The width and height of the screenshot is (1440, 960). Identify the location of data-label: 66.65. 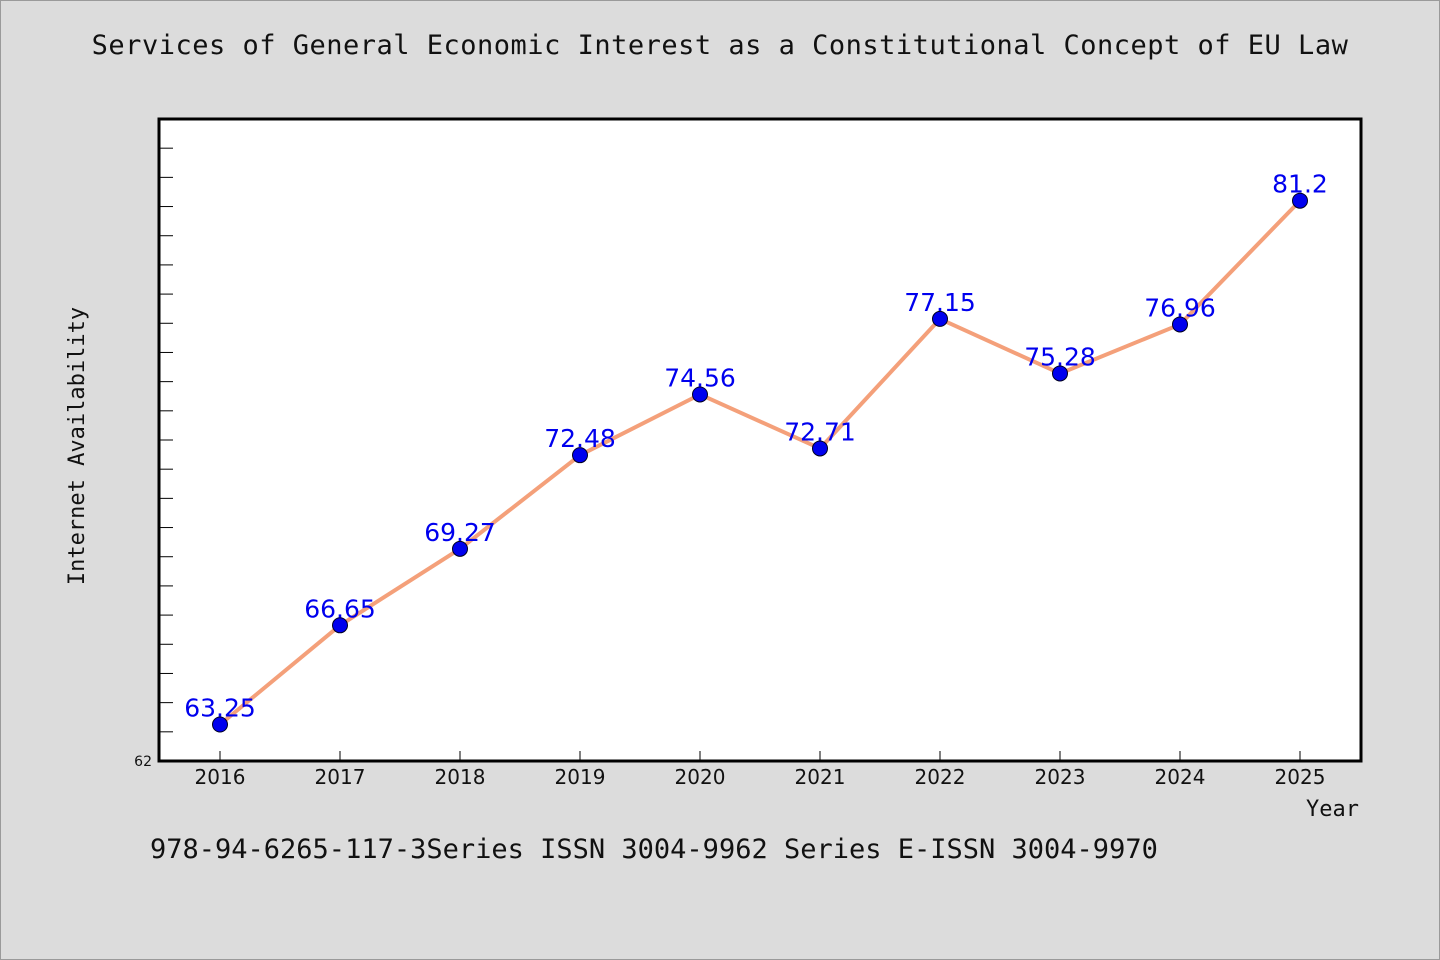
(340, 608).